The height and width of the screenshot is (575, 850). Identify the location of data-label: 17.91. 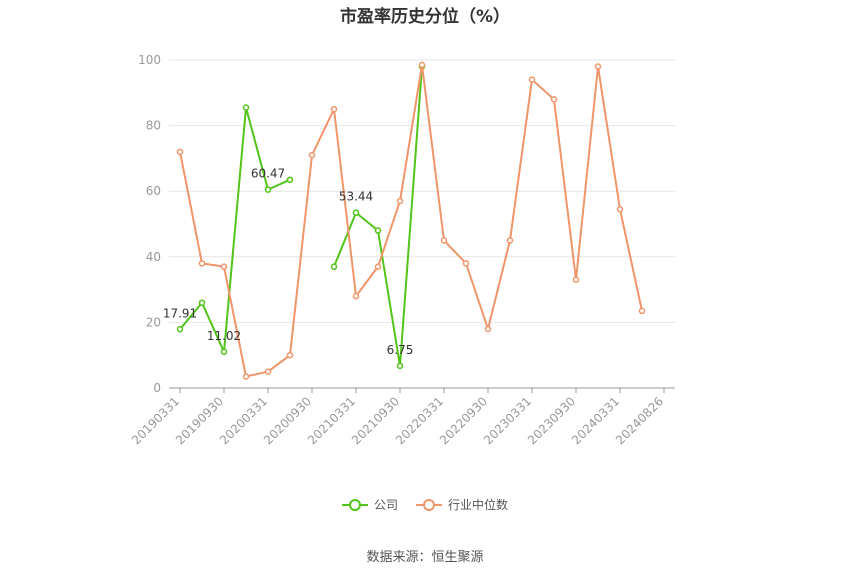
(180, 313).